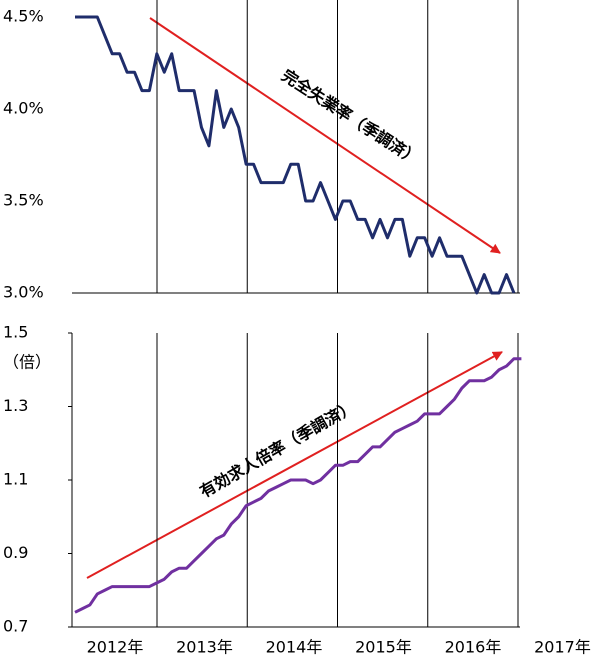 The image size is (600, 665). What do you see at coordinates (15, 552) in the screenshot?
I see `y-tick-label: 0.9` at bounding box center [15, 552].